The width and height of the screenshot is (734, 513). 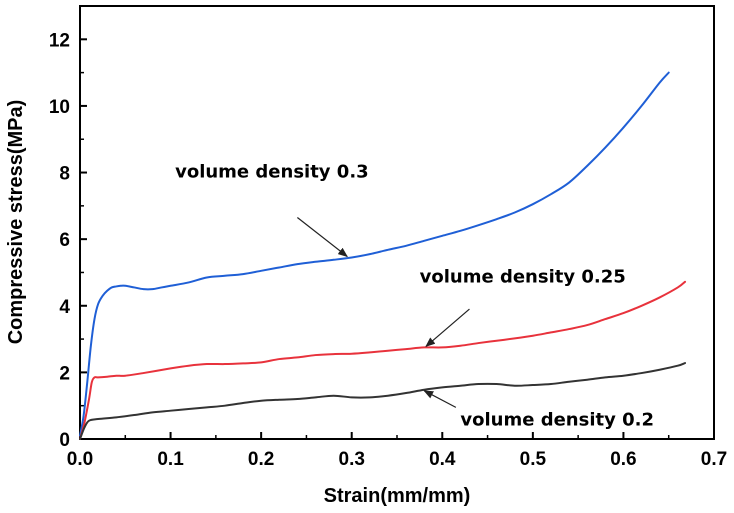 I want to click on y-axis-title: Compressive stress(MPa), so click(x=16, y=222).